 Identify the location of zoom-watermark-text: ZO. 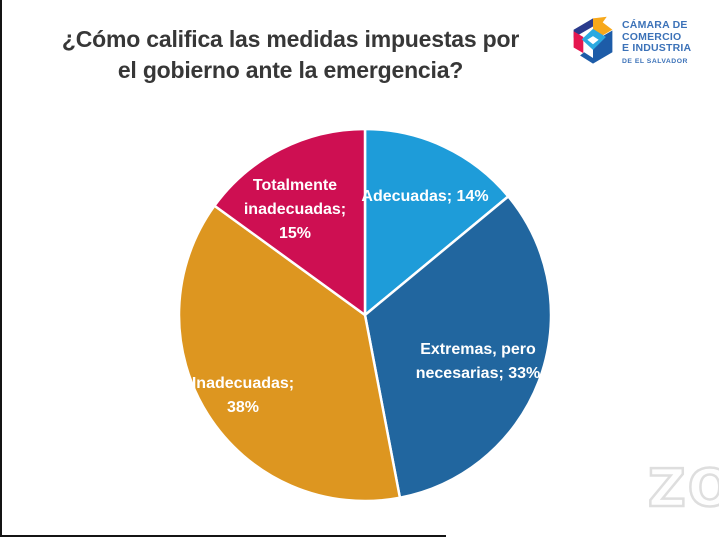
(683, 489).